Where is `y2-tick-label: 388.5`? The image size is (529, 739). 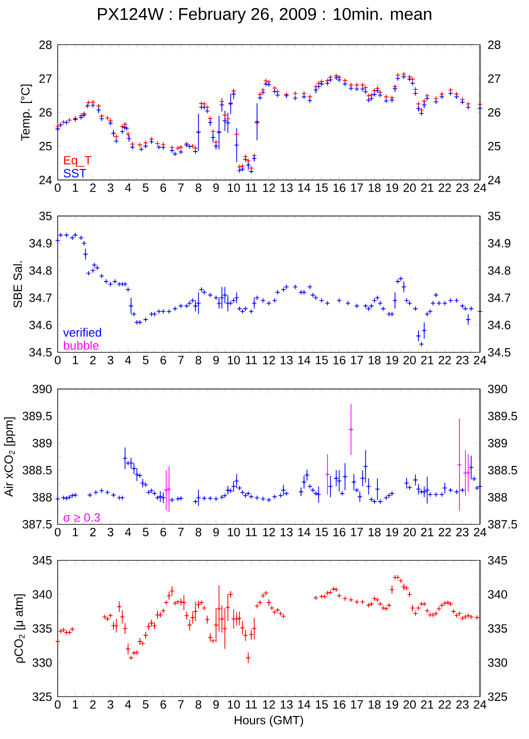 y2-tick-label: 388.5 is located at coordinates (503, 470).